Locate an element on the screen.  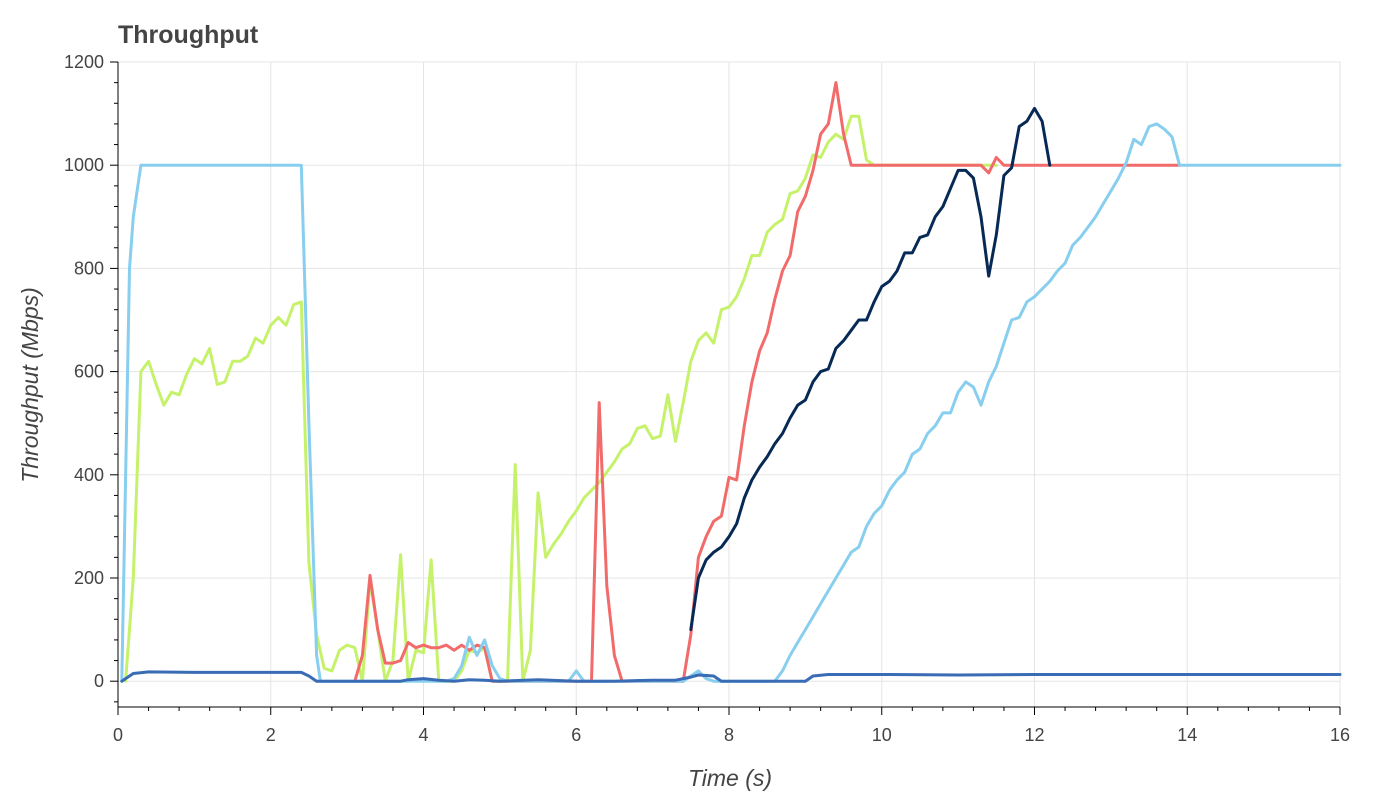
x-tick-label: 10 is located at coordinates (882, 735).